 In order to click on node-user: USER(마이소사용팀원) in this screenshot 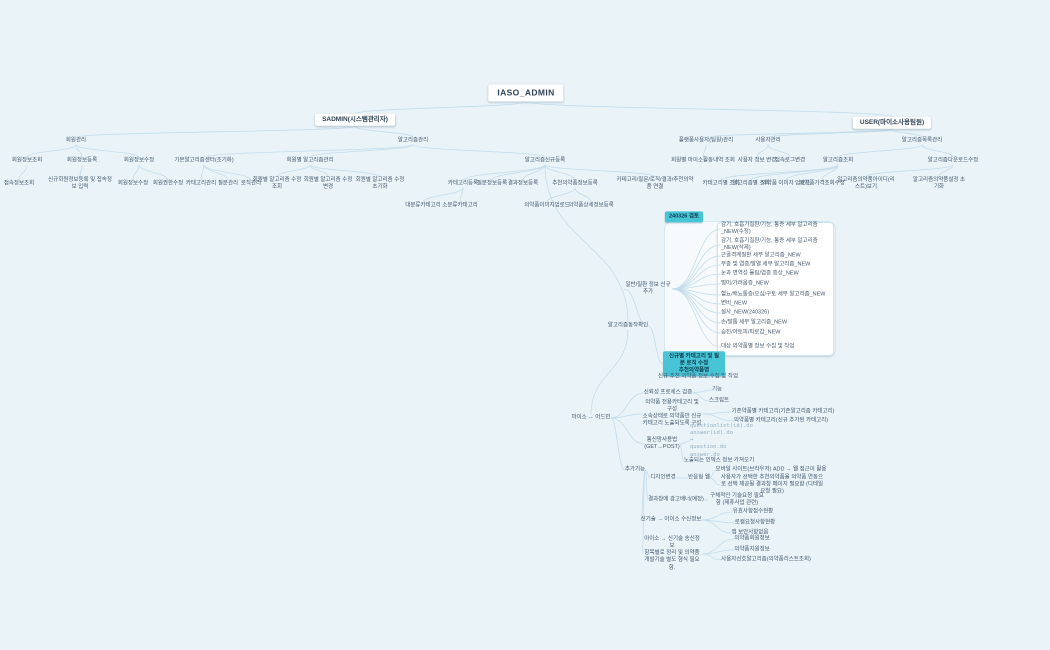, I will do `click(892, 123)`.